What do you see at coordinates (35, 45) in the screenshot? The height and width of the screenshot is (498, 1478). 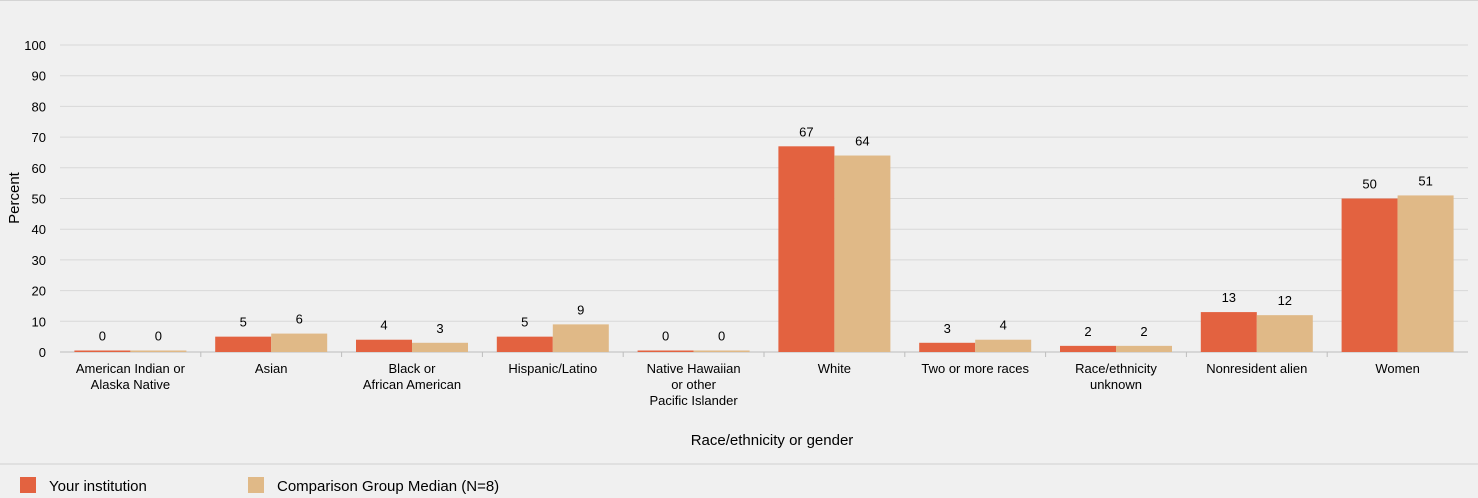 I see `y-tick-label: 100` at bounding box center [35, 45].